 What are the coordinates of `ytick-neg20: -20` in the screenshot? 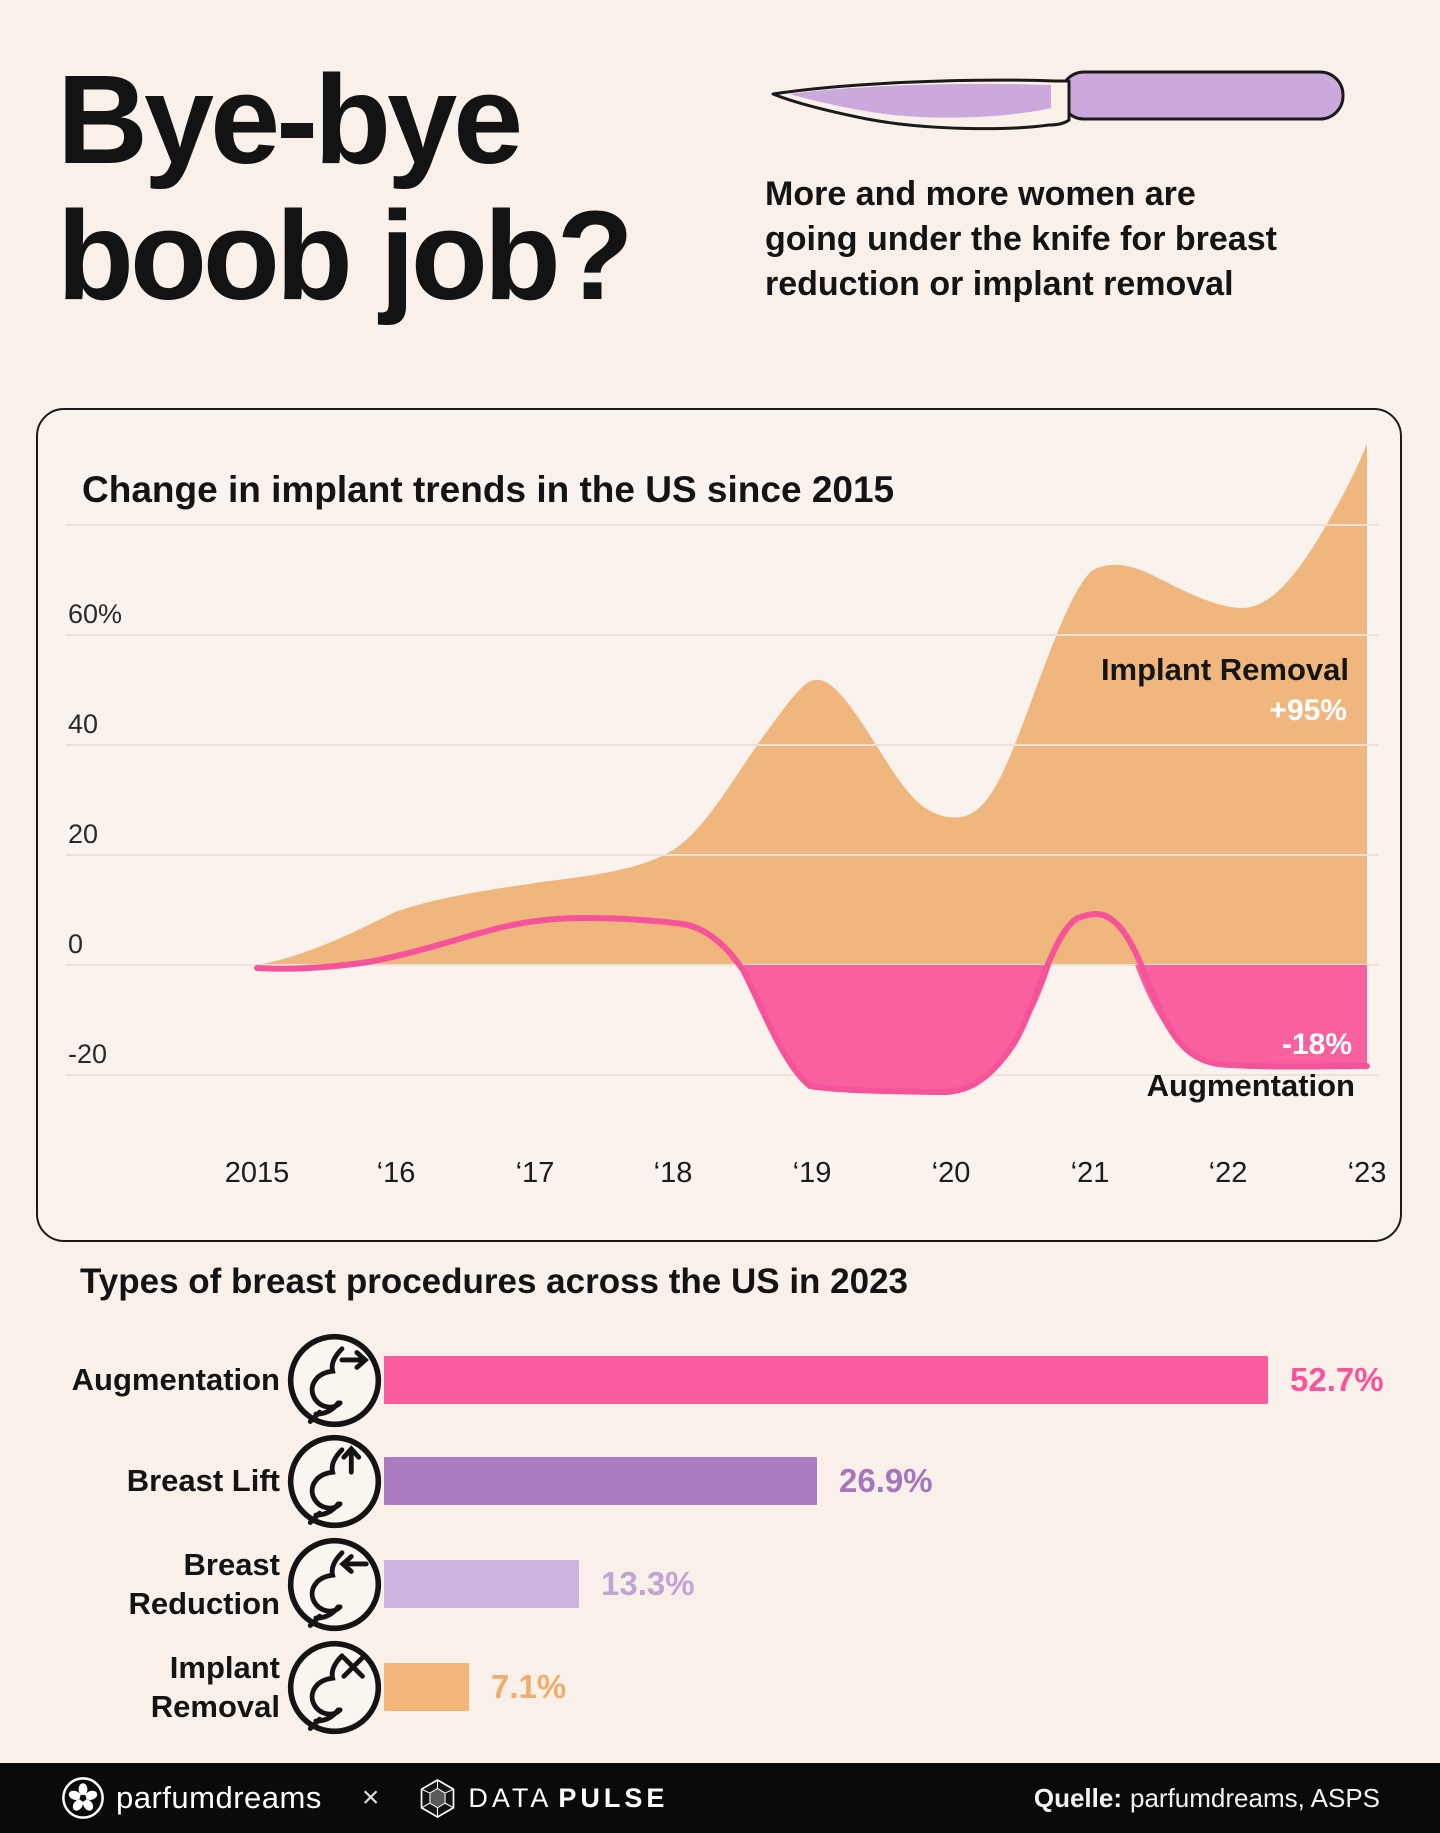 It's located at (87, 1054).